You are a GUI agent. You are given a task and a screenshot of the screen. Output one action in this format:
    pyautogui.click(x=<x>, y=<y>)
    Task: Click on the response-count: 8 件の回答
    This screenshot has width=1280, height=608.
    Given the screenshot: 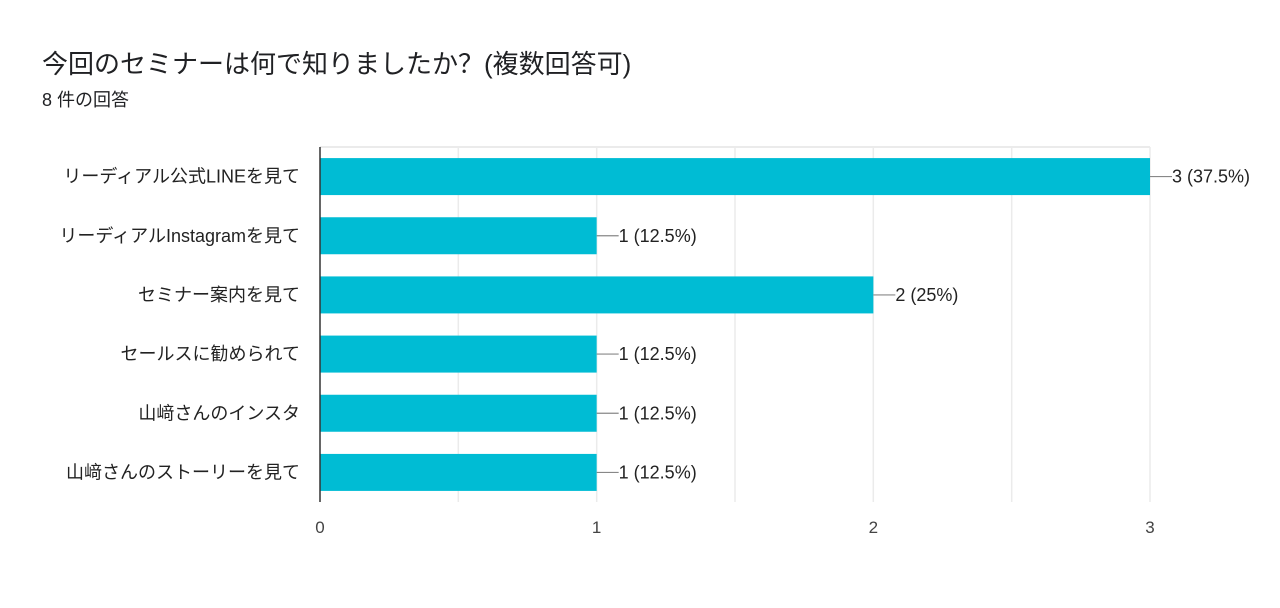 What is the action you would take?
    pyautogui.click(x=86, y=100)
    